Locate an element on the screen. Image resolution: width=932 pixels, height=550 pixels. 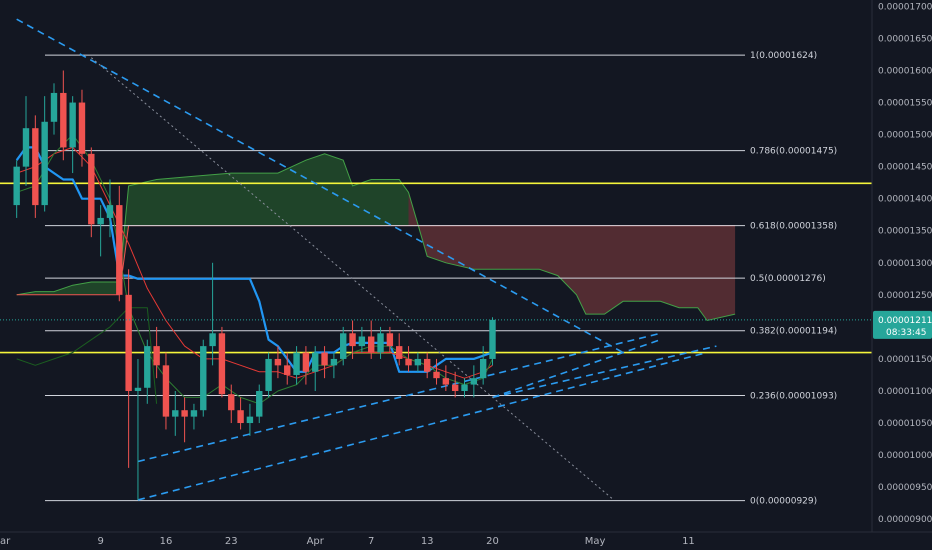
fib-level-label: 0.5(0.00001276) is located at coordinates (788, 279).